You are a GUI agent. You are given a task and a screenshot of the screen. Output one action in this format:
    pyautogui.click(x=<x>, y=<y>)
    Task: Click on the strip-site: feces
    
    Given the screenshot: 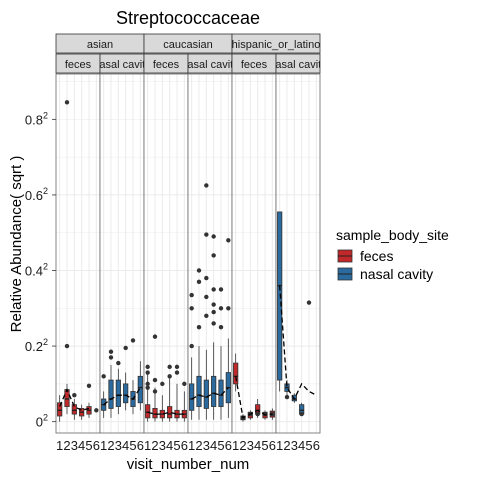 What is the action you would take?
    pyautogui.click(x=78, y=63)
    